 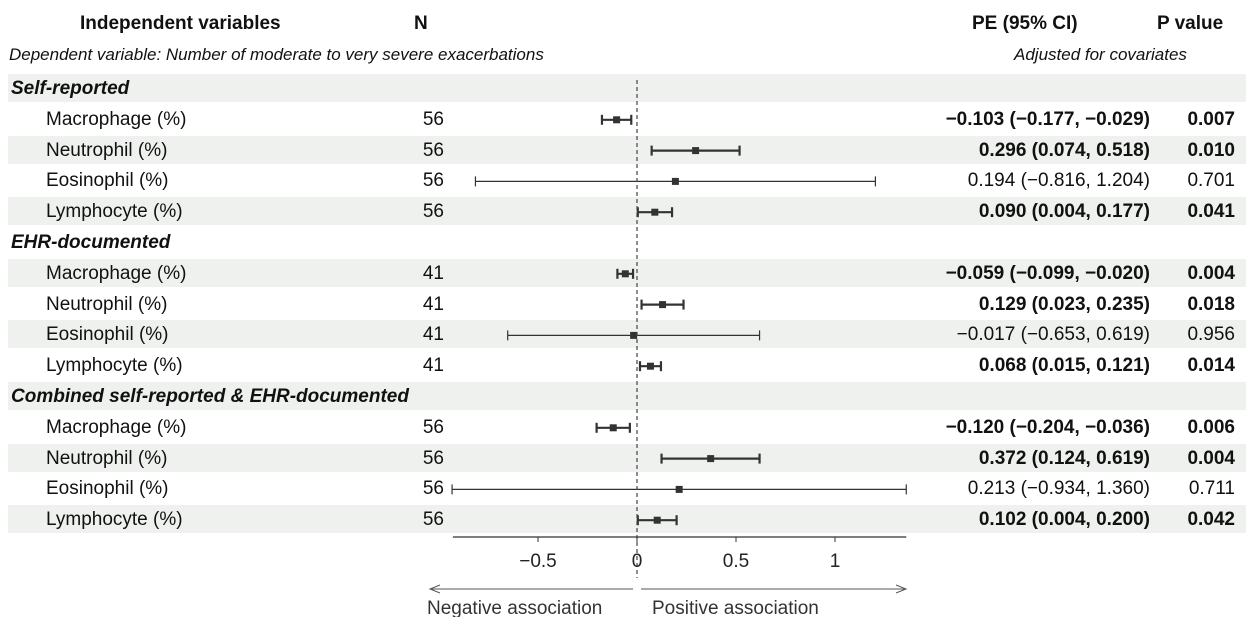 I want to click on x-tick-label: 0.5, so click(x=736, y=561).